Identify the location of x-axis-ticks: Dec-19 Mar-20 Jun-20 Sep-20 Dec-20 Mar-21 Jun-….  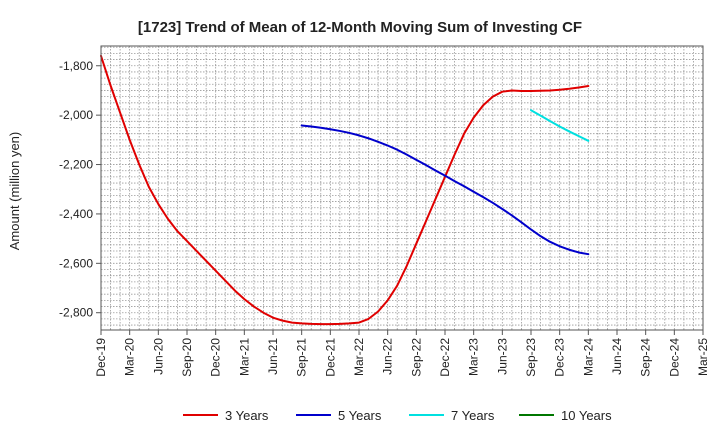
(402, 353).